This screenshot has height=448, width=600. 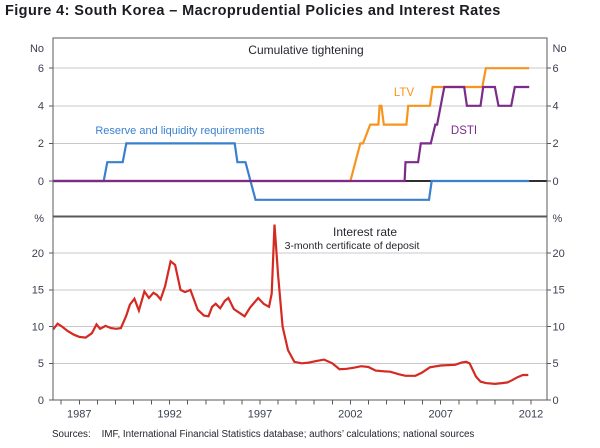 What do you see at coordinates (558, 219) in the screenshot?
I see `unit-label-pct-right: %` at bounding box center [558, 219].